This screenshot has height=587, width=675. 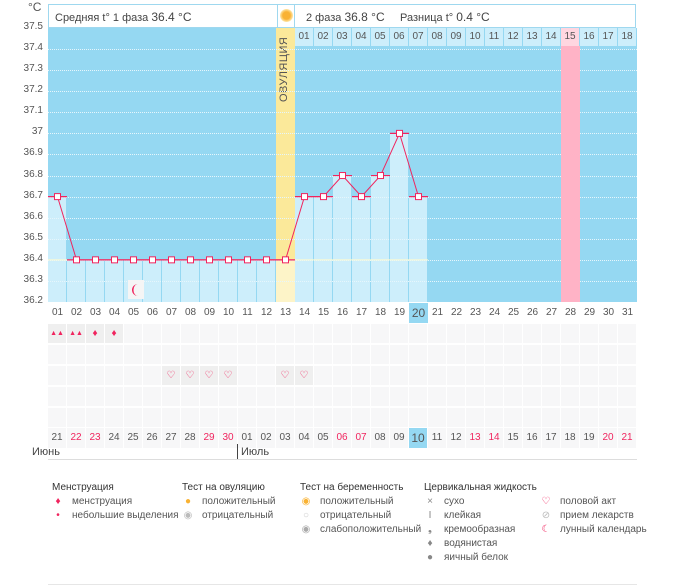 What do you see at coordinates (133, 312) in the screenshot?
I see `cycle-day: 05` at bounding box center [133, 312].